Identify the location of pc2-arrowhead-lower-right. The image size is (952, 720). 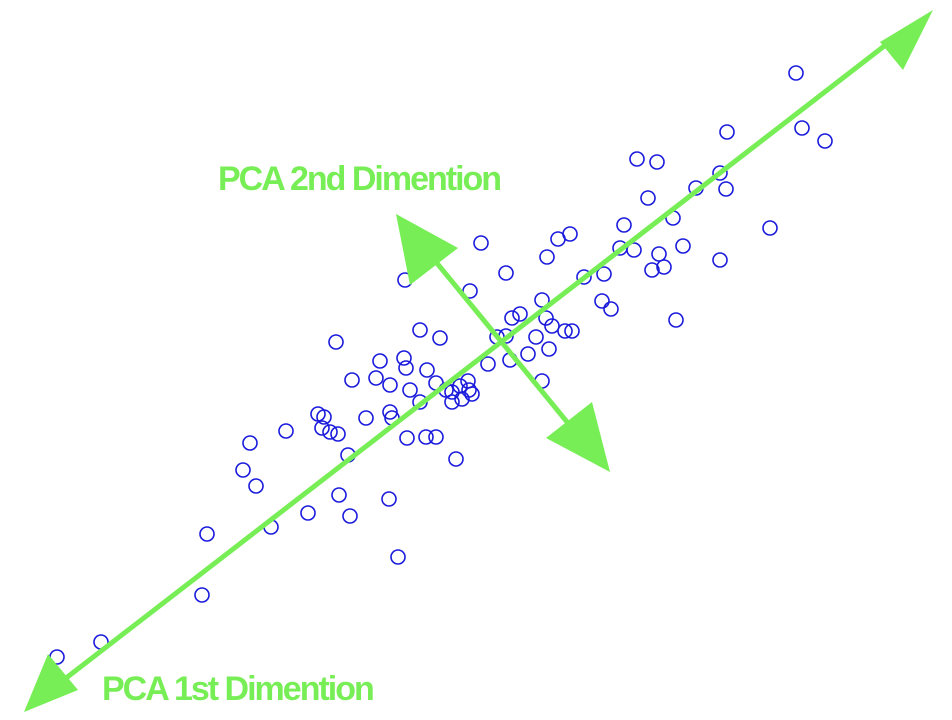
(578, 437).